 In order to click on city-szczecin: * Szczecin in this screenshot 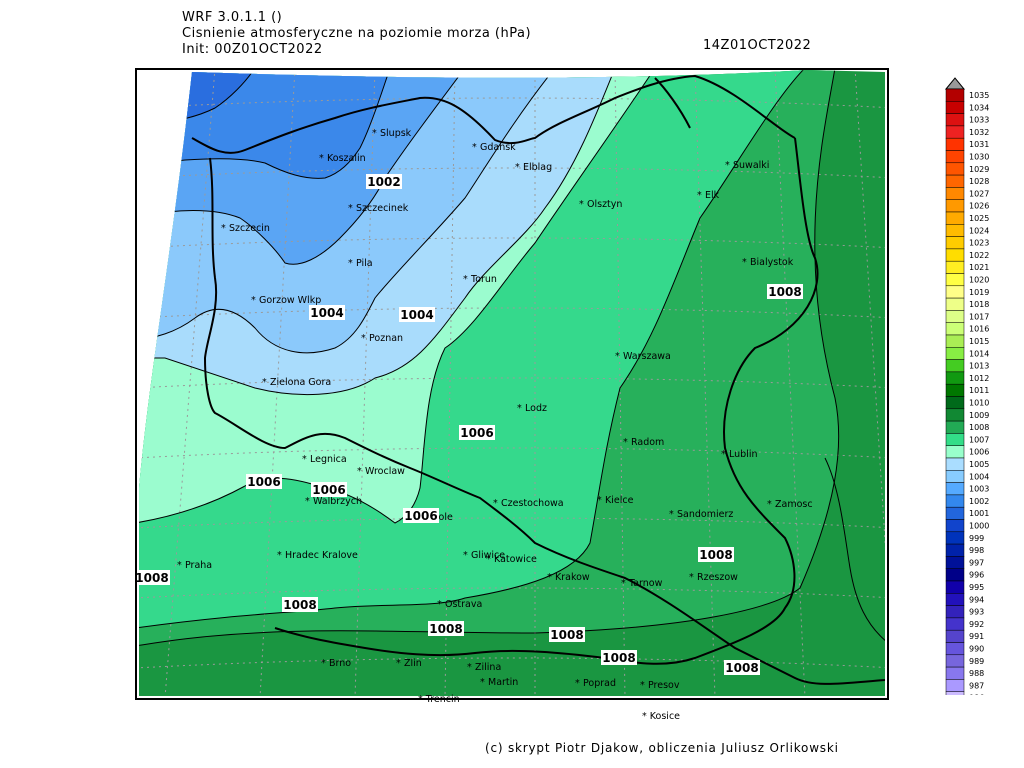, I will do `click(245, 228)`.